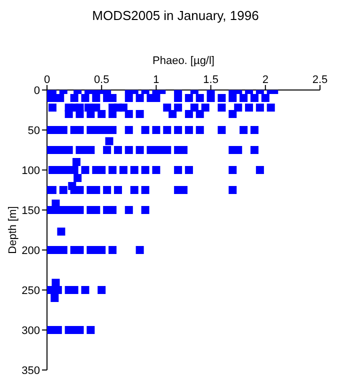  What do you see at coordinates (31, 210) in the screenshot?
I see `y-tick-label: 150` at bounding box center [31, 210].